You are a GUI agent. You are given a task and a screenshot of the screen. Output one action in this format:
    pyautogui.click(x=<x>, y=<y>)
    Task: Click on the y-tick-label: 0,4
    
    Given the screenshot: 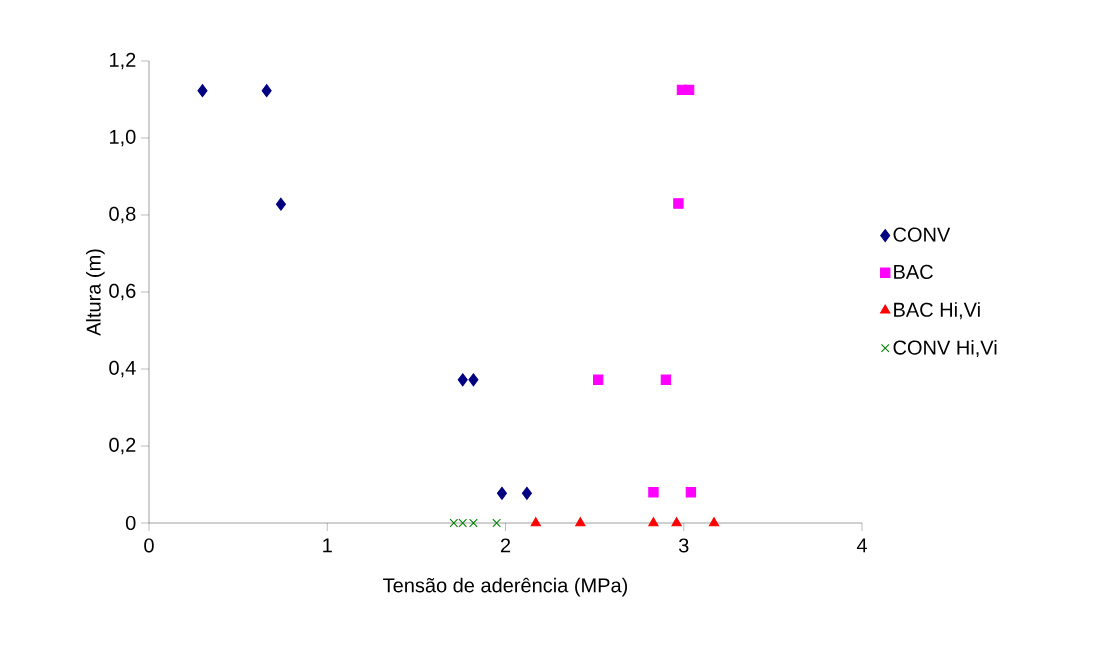 What is the action you would take?
    pyautogui.click(x=122, y=369)
    